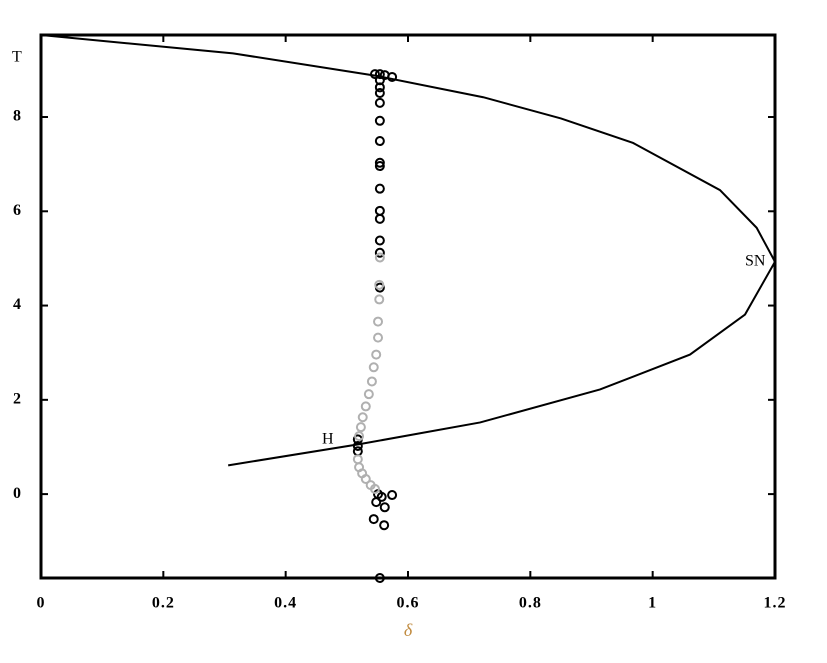 This screenshot has width=827, height=663. I want to click on x-tick-label: 0.8, so click(530, 603).